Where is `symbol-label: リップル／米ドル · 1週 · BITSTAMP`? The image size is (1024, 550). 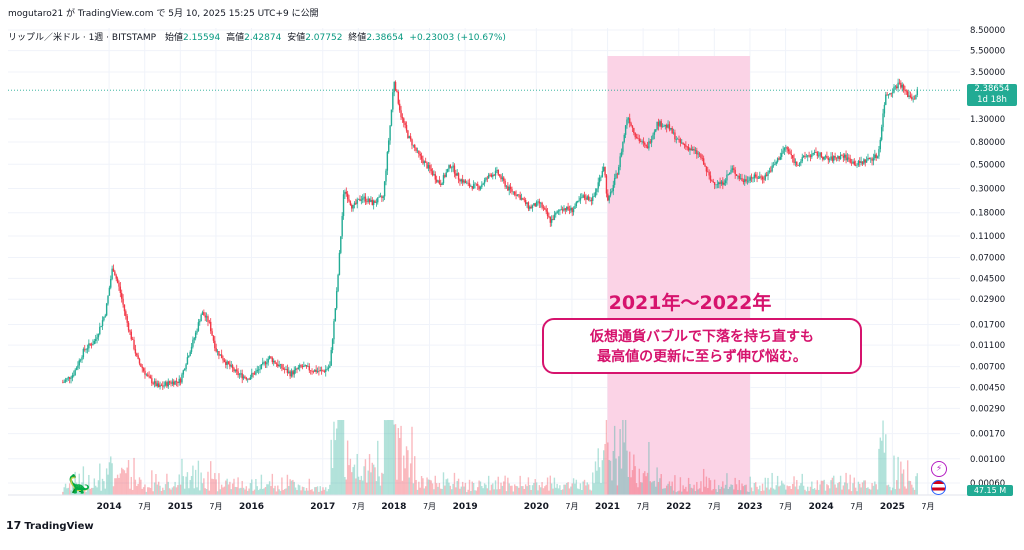 symbol-label: リップル／米ドル · 1週 · BITSTAMP is located at coordinates (82, 38).